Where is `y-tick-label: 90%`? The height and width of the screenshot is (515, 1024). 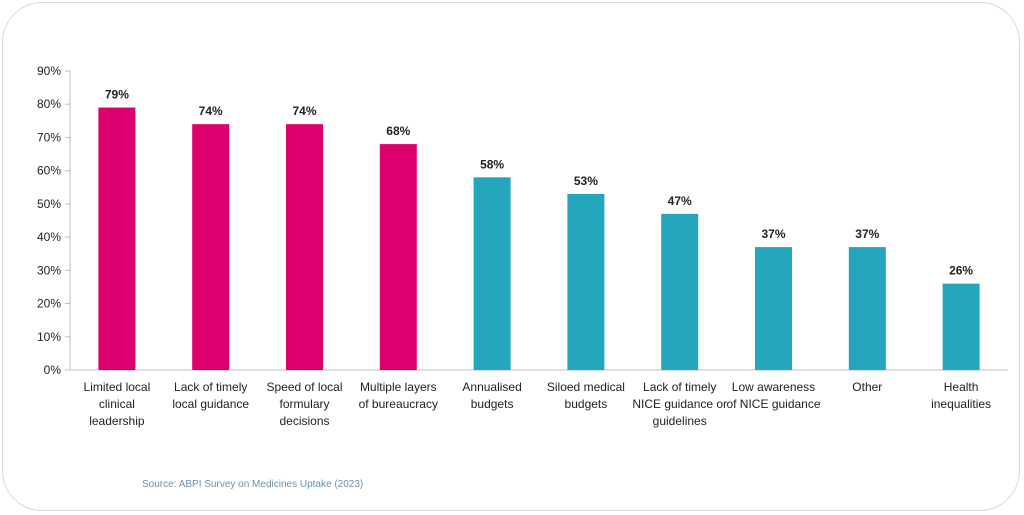 y-tick-label: 90% is located at coordinates (49, 71).